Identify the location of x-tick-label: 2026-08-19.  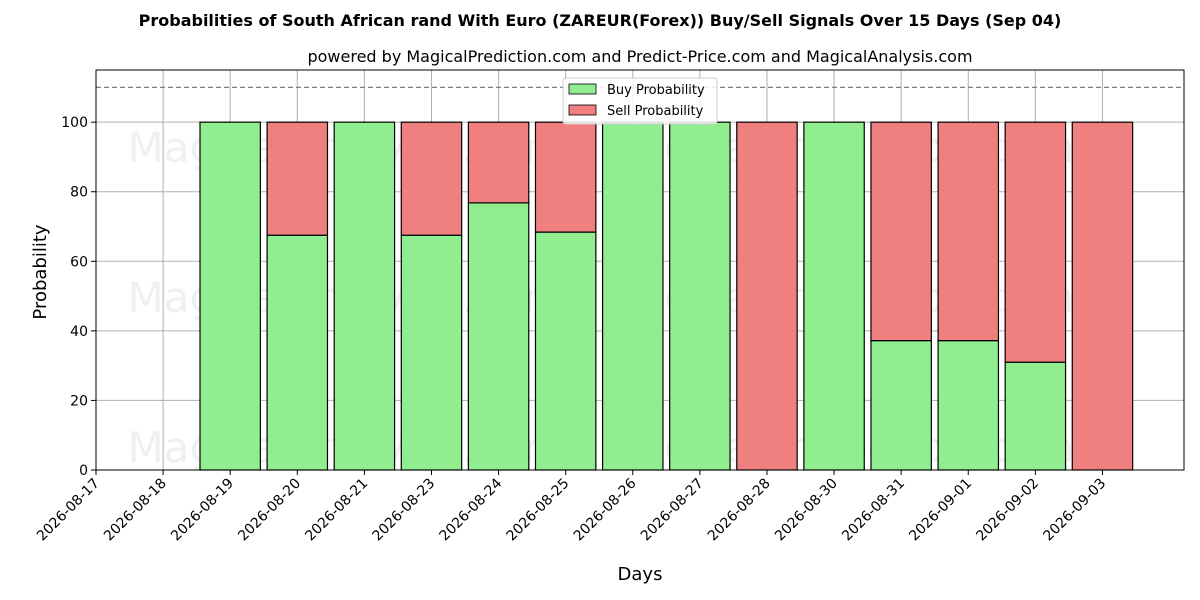
(202, 510).